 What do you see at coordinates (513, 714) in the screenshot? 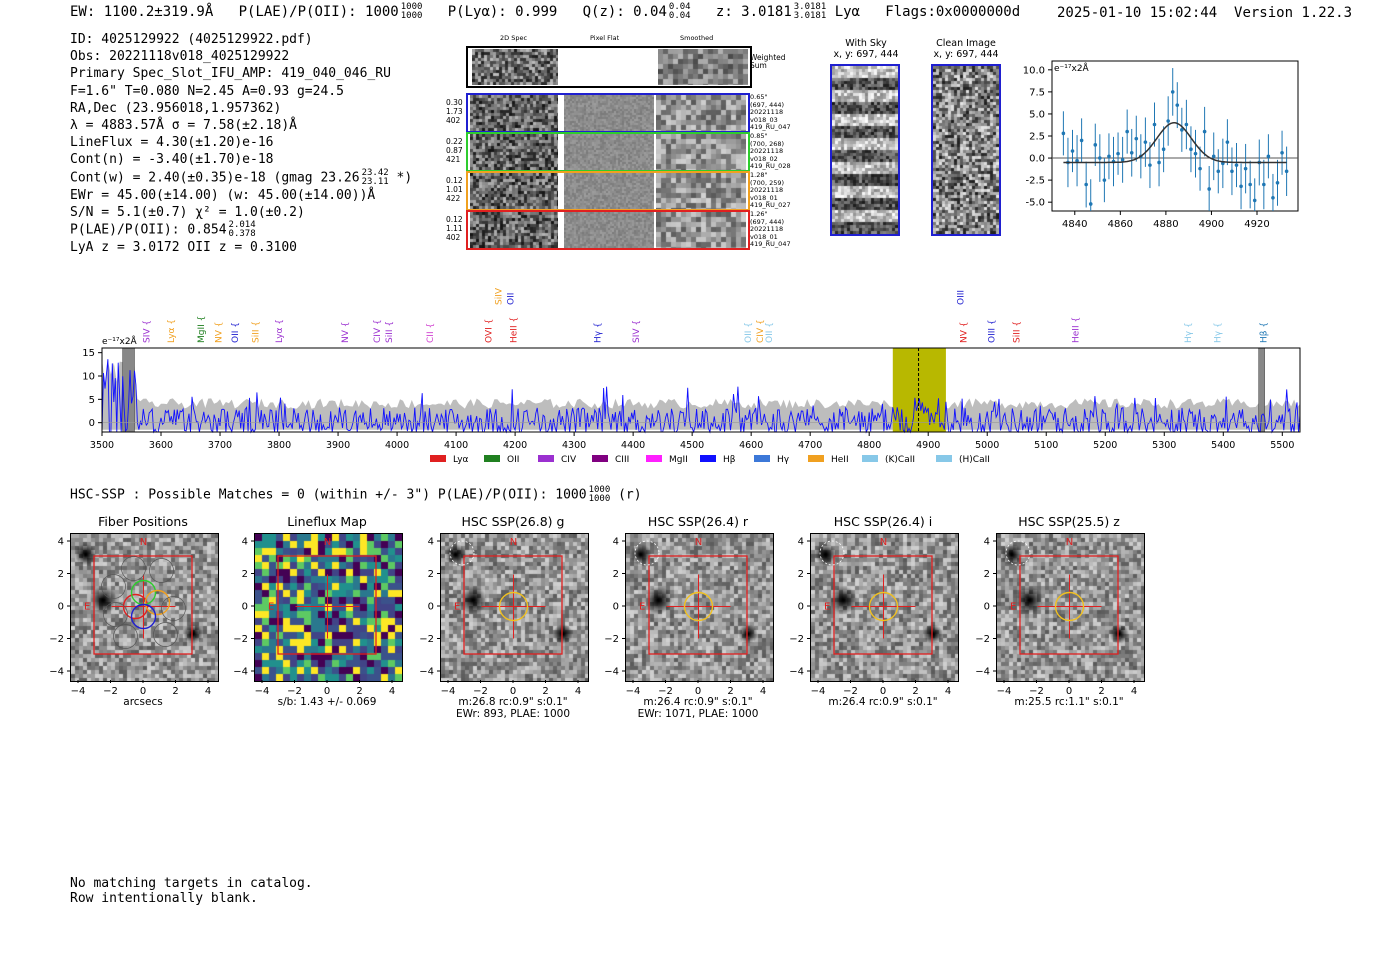
I see `cutout-sub2: EWr: 893, PLAE: 1000` at bounding box center [513, 714].